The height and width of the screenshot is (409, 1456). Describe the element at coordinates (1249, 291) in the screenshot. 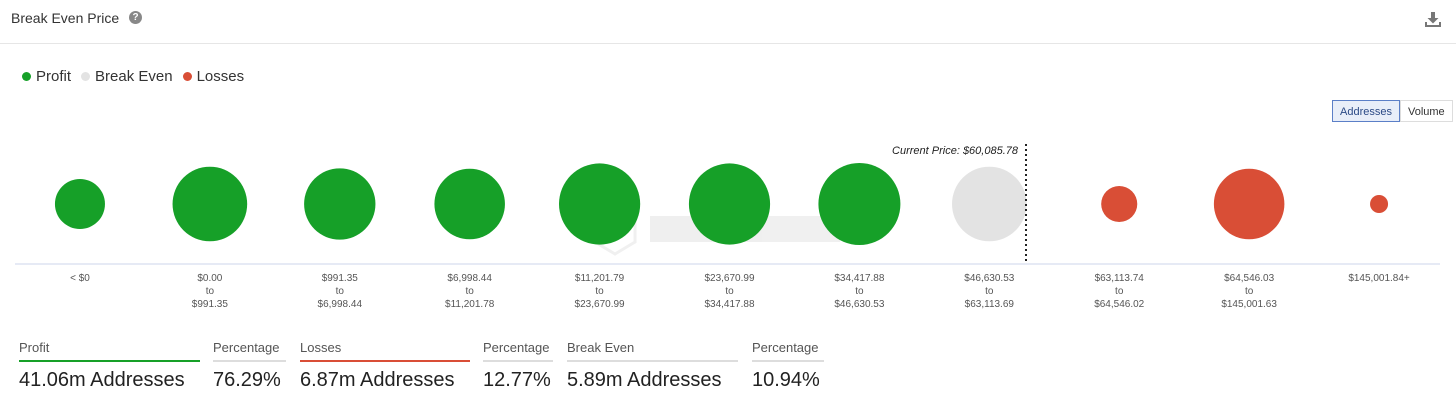

I see `x-tick-label-9: $64,546.03 to $145,001.63` at that location.